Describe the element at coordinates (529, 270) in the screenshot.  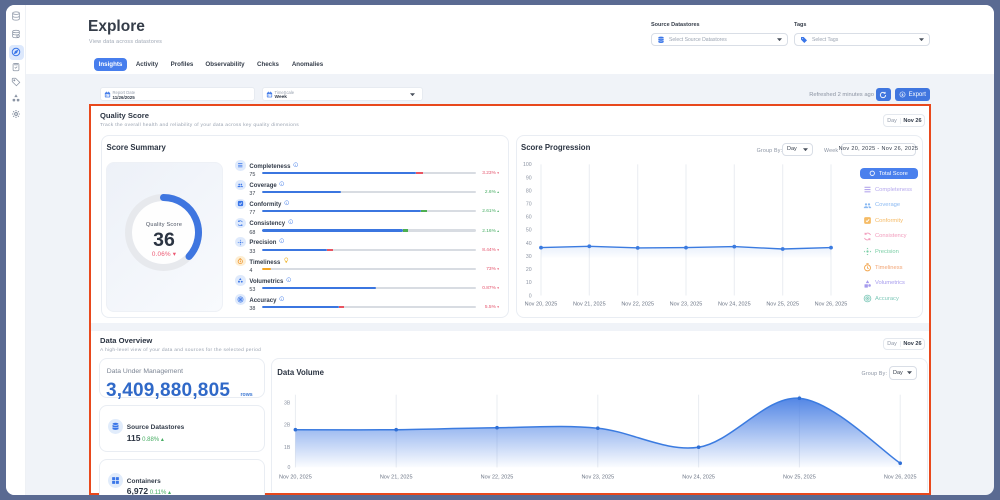
I see `svg-text: 20` at that location.